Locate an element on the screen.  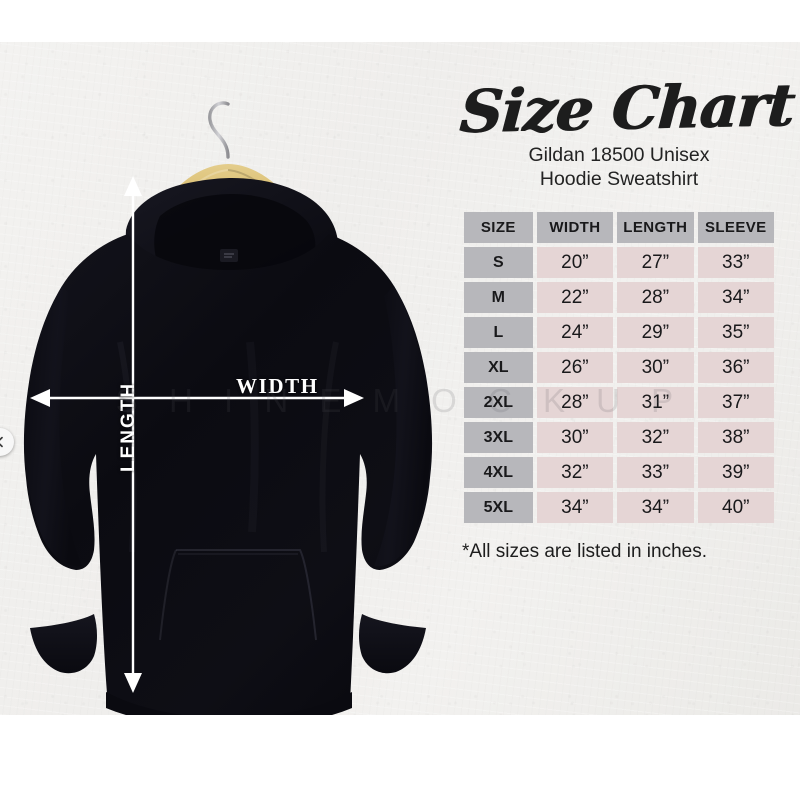
sleeve-value-cell: 36” is located at coordinates (735, 368).